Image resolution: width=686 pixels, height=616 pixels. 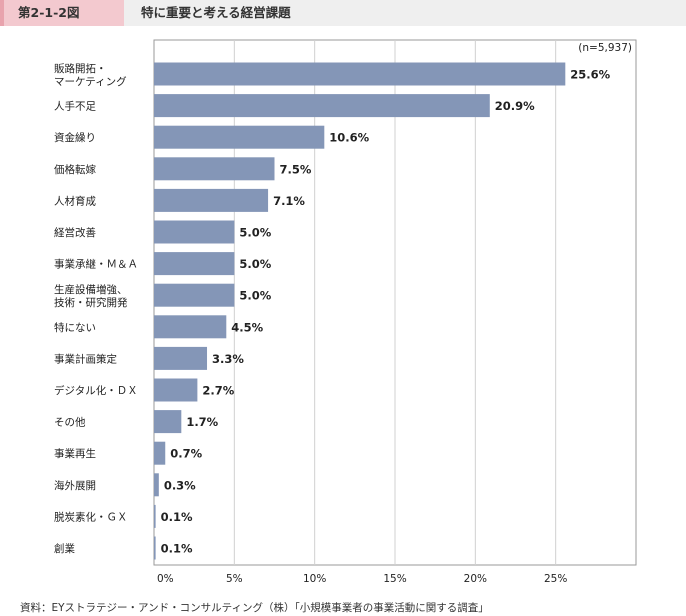 I want to click on category-label-11: その他, so click(x=70, y=422).